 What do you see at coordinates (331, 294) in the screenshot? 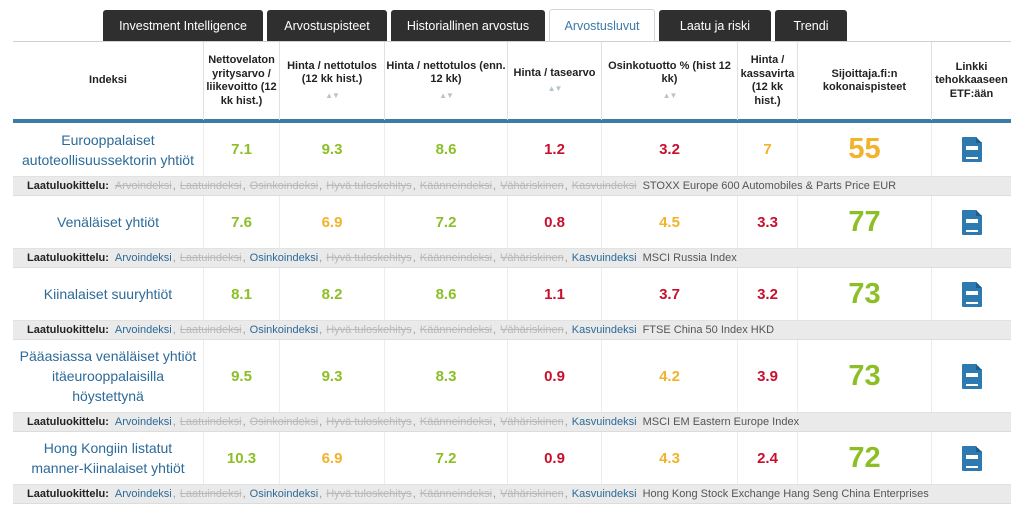
I see `metric-value: 8.2` at bounding box center [331, 294].